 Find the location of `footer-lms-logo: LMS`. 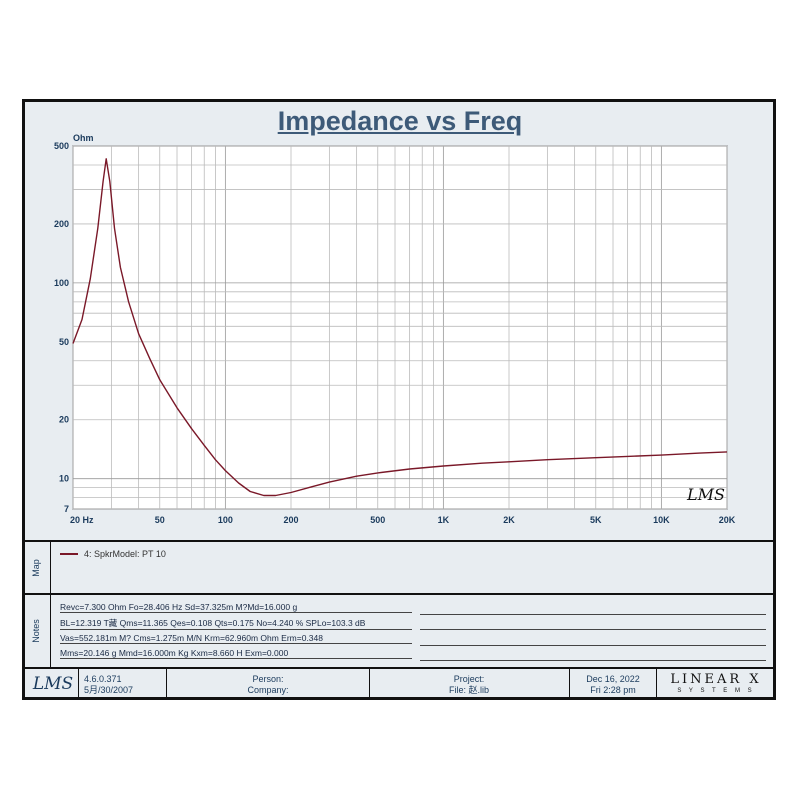

footer-lms-logo: LMS is located at coordinates (53, 684).